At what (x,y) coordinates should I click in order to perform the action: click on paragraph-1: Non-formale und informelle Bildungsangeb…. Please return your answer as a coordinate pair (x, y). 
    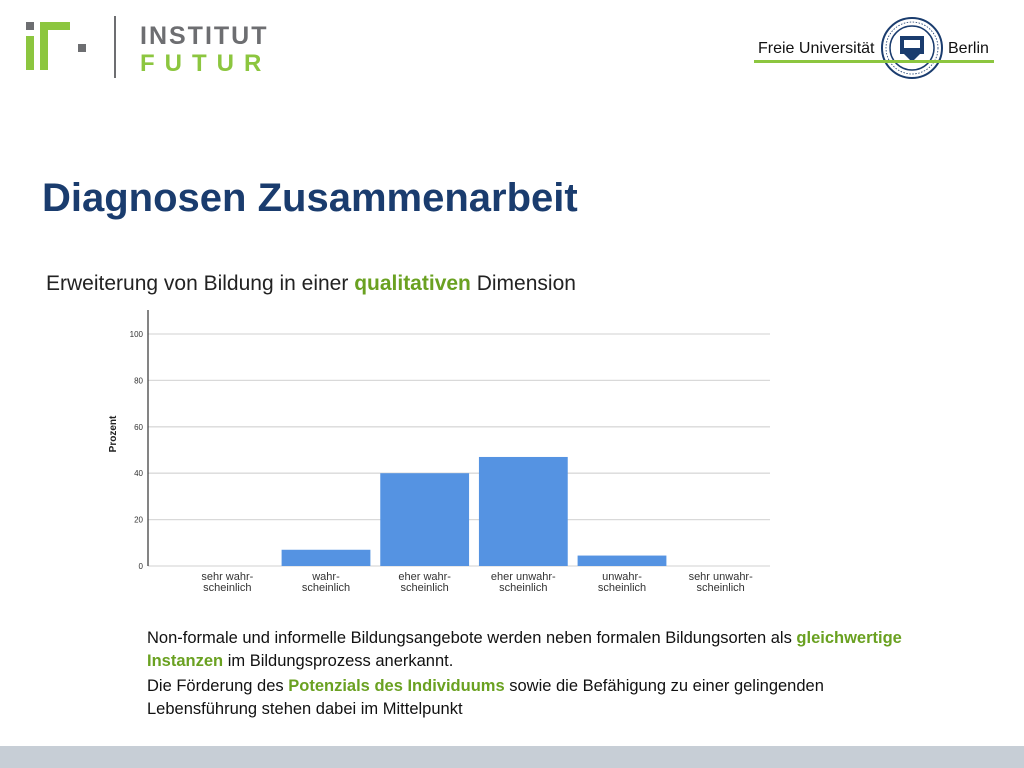
    Looking at the image, I should click on (527, 650).